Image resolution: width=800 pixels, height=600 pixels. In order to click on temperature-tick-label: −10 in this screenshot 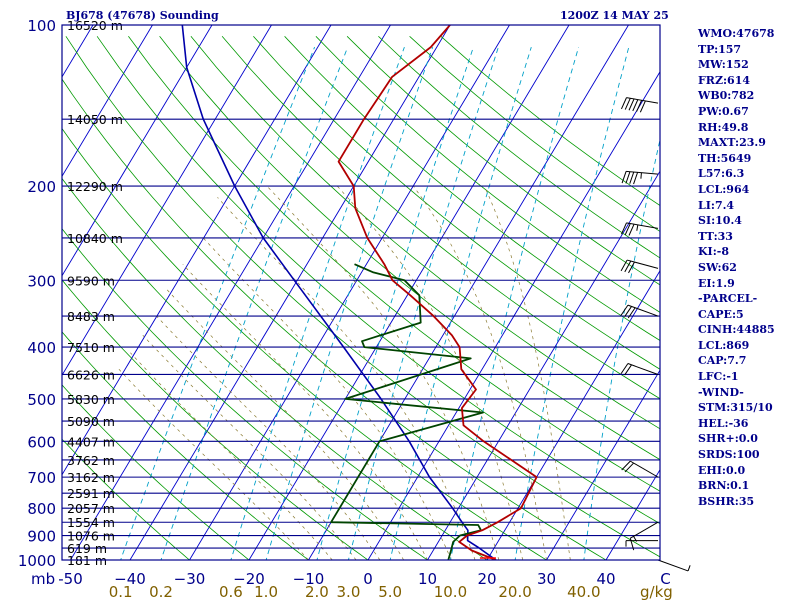, I will do `click(309, 579)`.